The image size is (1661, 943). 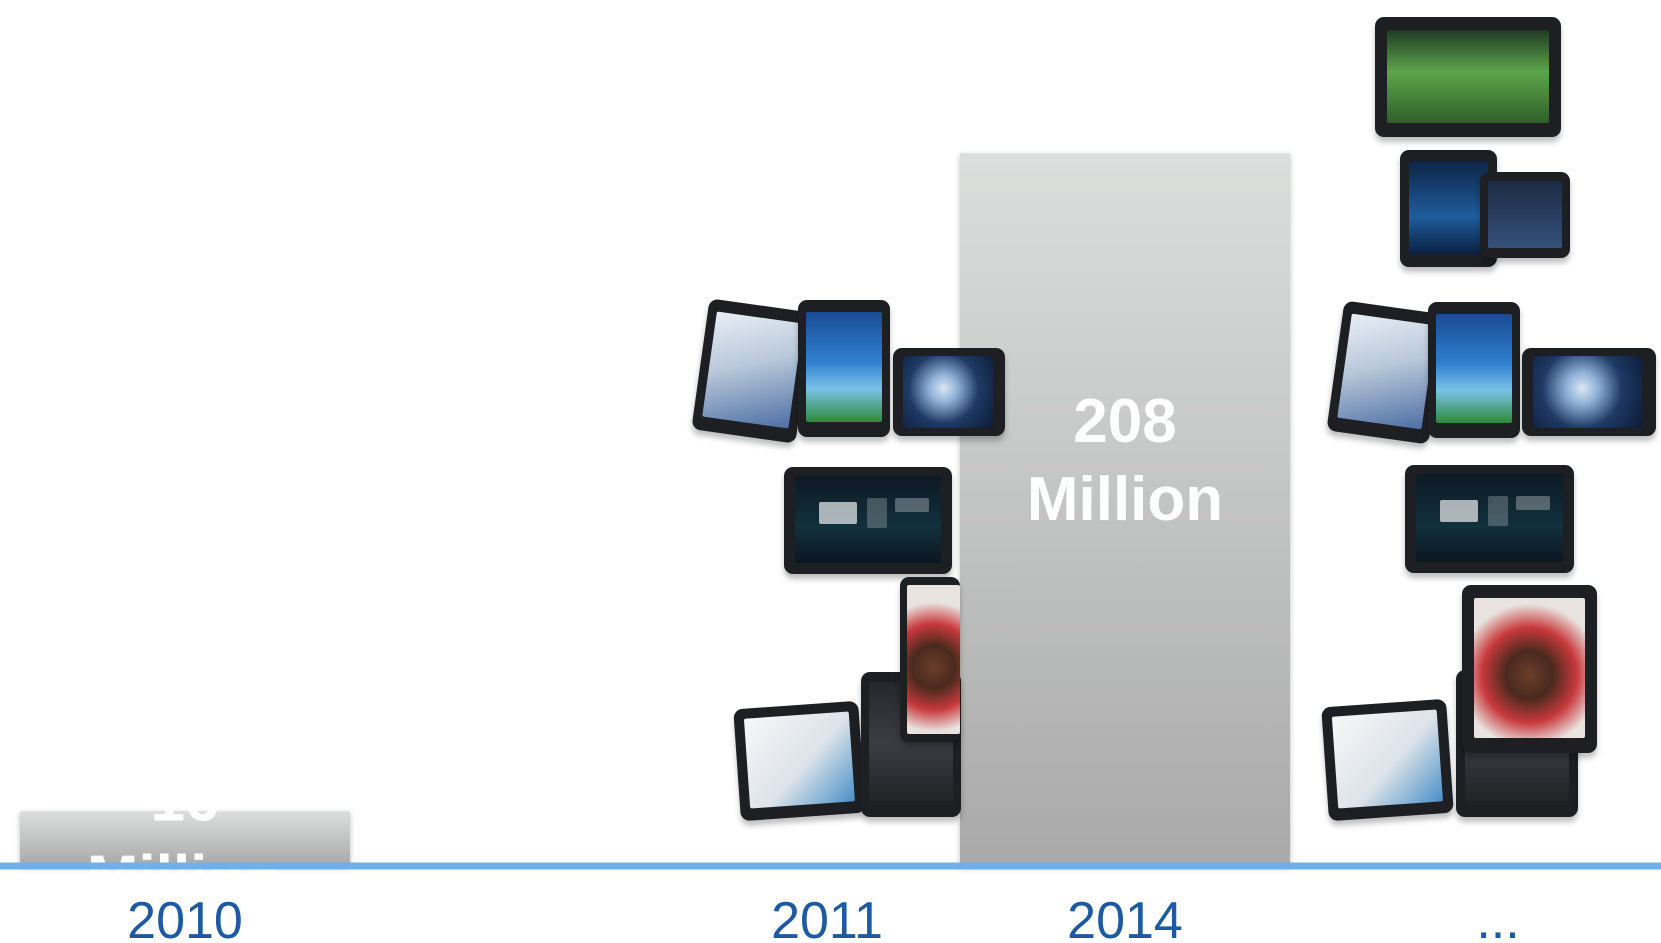 I want to click on bar-label-2-0: 208, so click(x=1124, y=421).